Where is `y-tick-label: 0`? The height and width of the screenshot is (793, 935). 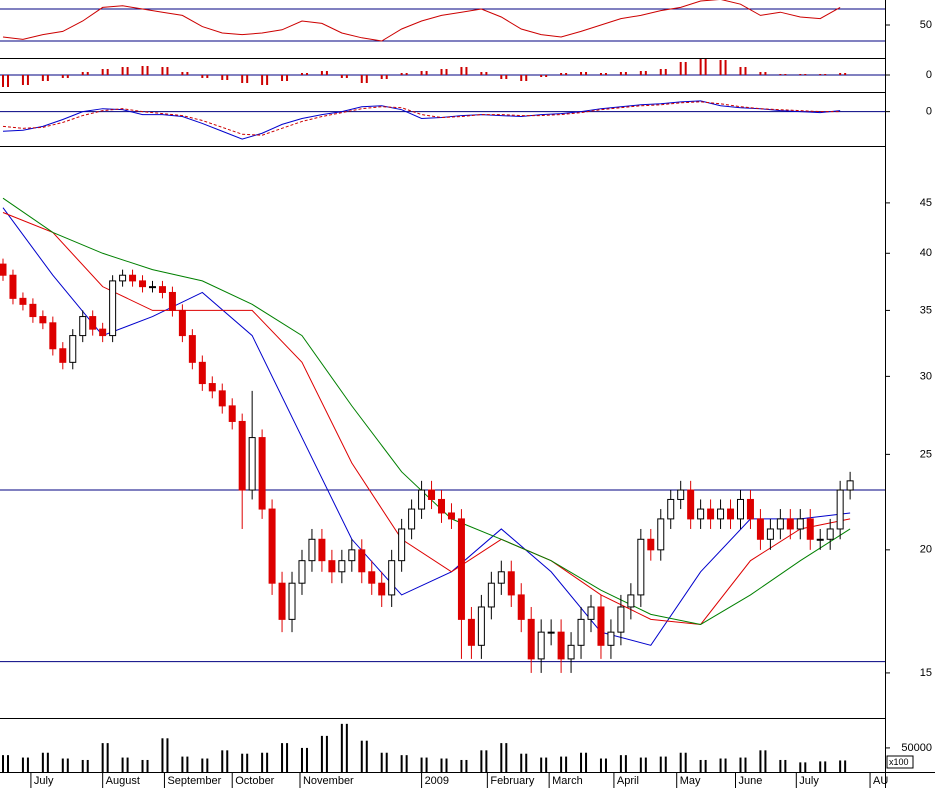
y-tick-label: 0 is located at coordinates (929, 75).